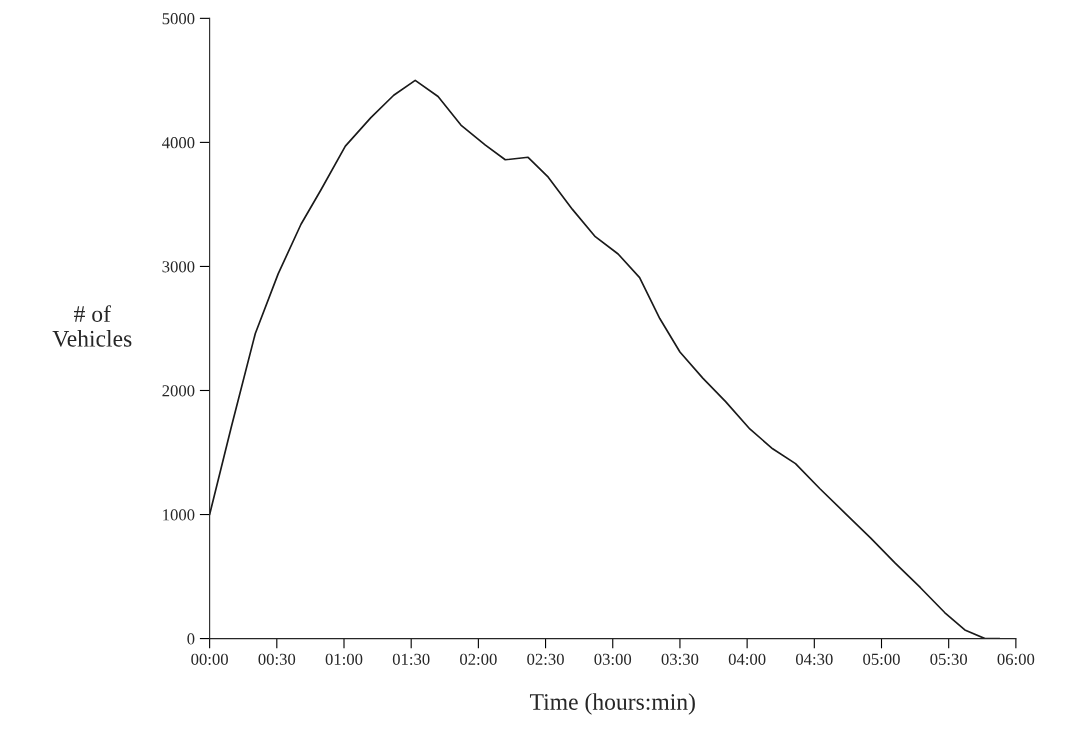 The width and height of the screenshot is (1075, 734). Describe the element at coordinates (178, 391) in the screenshot. I see `y-tick-label: 2000` at that location.